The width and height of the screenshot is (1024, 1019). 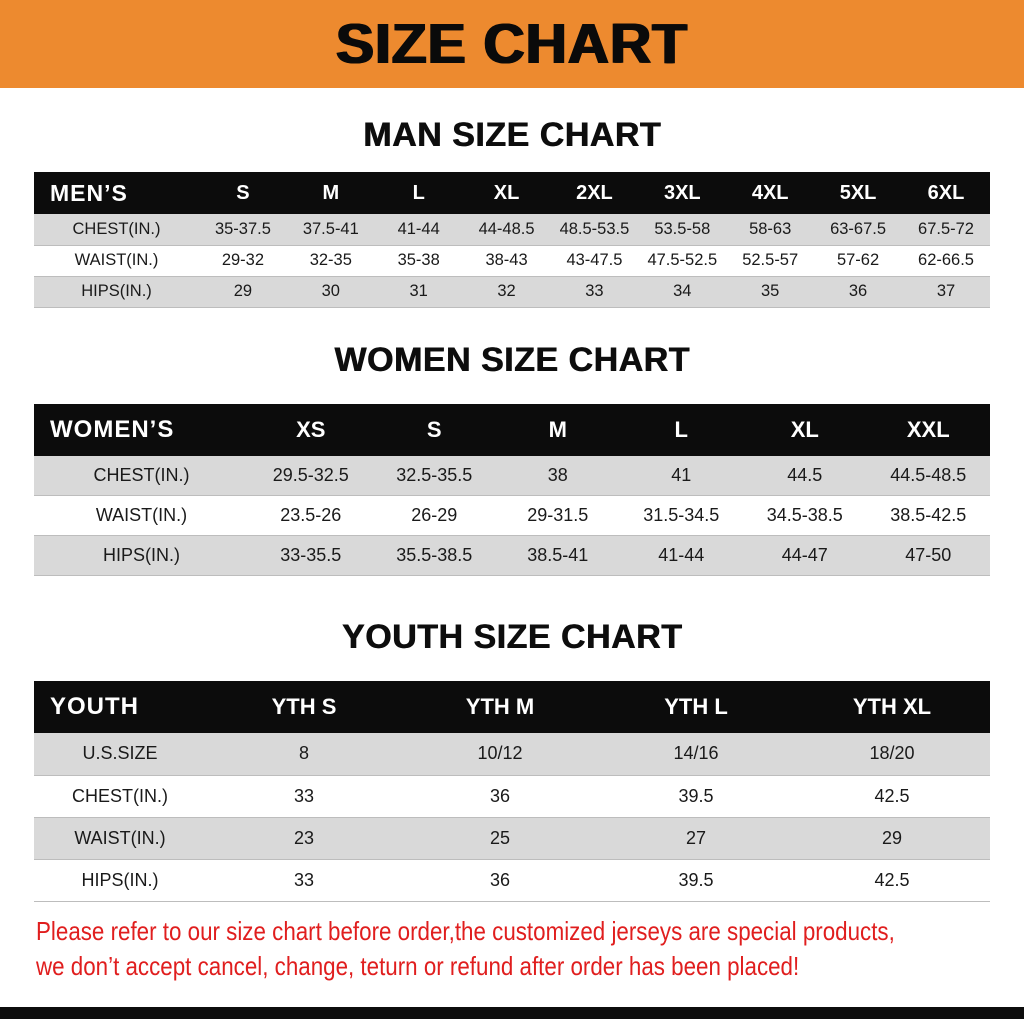 I want to click on size-value: 43-47.5, so click(x=594, y=261).